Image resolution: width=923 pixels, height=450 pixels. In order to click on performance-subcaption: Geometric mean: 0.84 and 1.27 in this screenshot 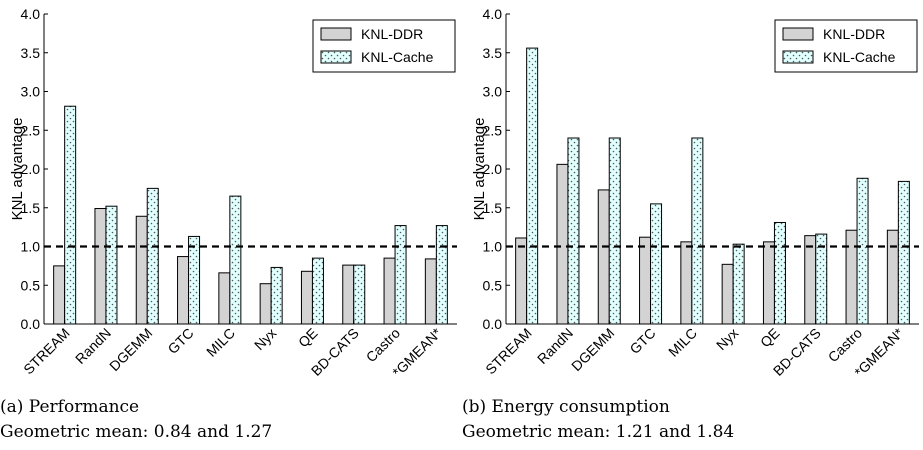, I will do `click(136, 432)`.